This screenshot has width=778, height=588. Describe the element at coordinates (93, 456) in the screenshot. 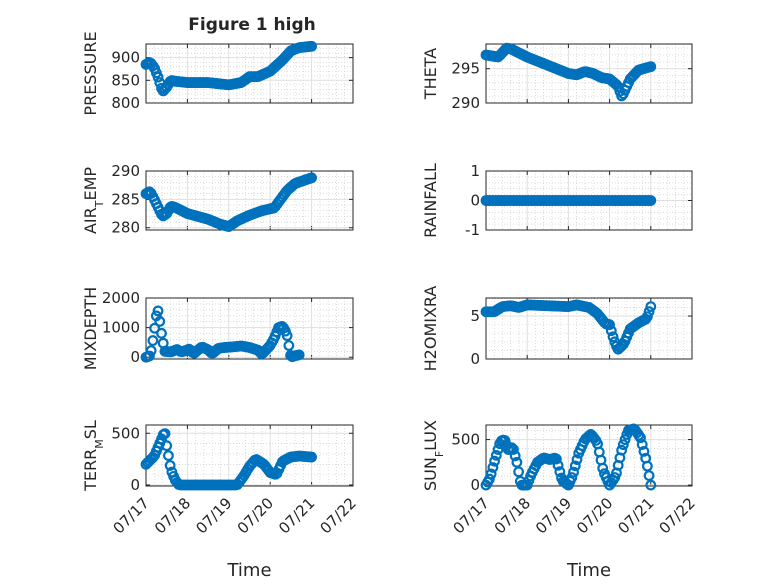

I see `y-axis-label: TERRMSL` at that location.